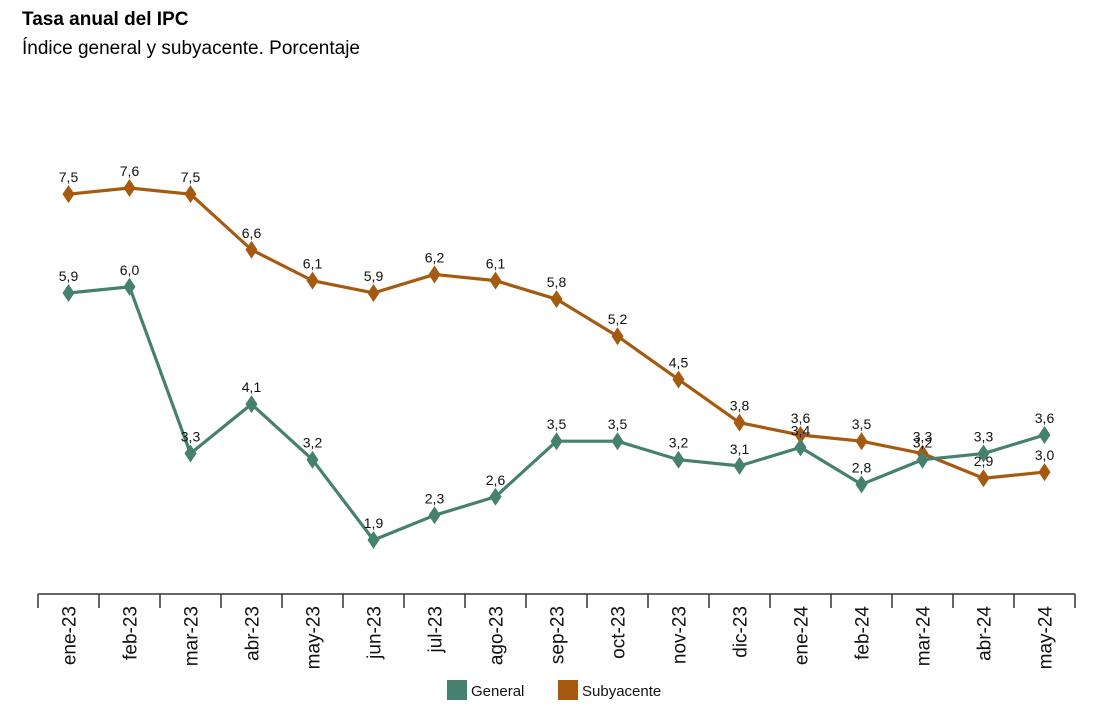 Image resolution: width=1105 pixels, height=717 pixels. What do you see at coordinates (558, 635) in the screenshot?
I see `x-tick-label: sep-23` at bounding box center [558, 635].